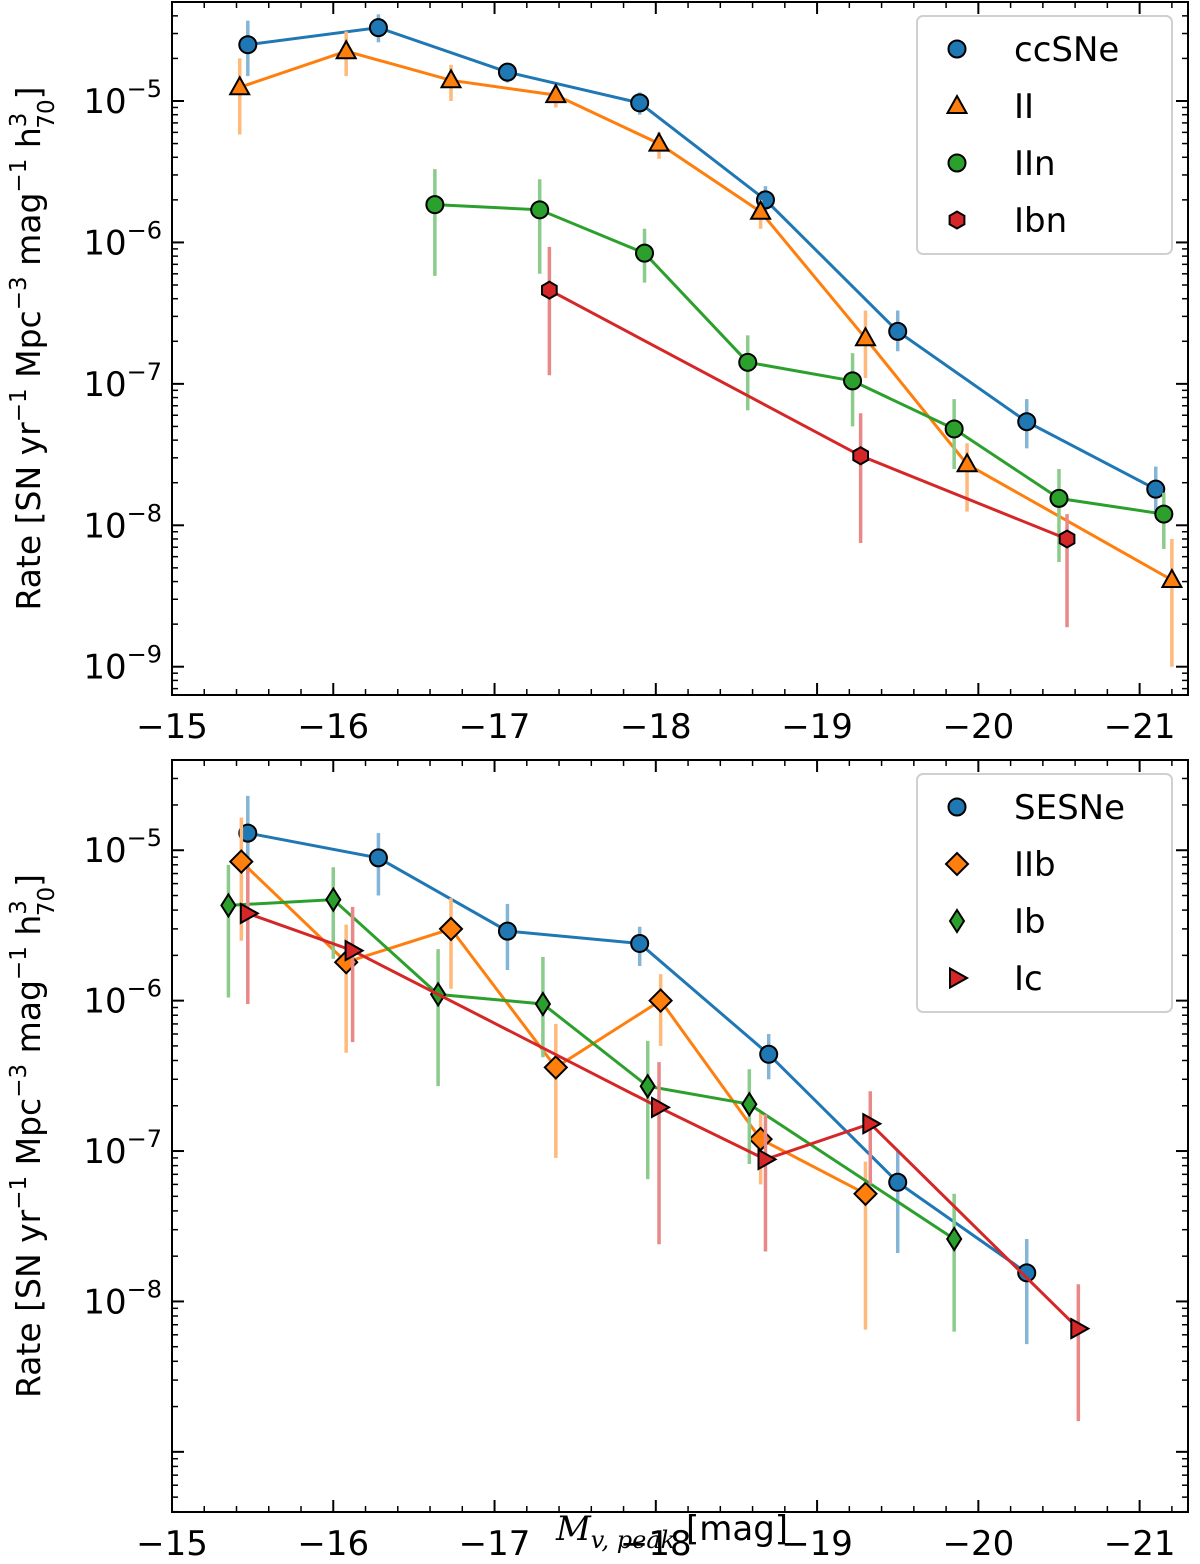  What do you see at coordinates (122, 847) in the screenshot?
I see `y-tick-label: 10⁻⁵` at bounding box center [122, 847].